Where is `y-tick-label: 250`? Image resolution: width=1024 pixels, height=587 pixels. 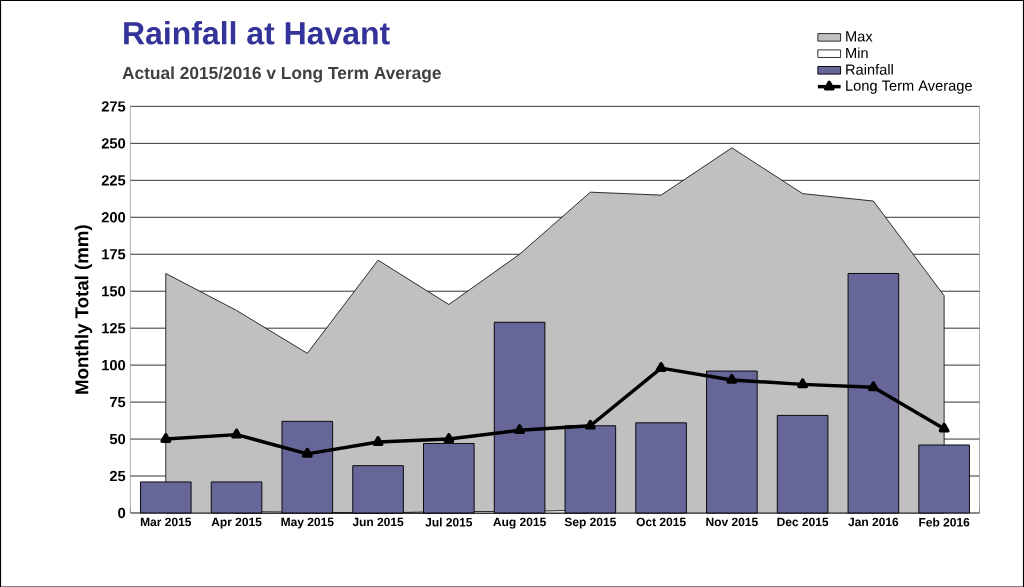 y-tick-label: 250 is located at coordinates (113, 143).